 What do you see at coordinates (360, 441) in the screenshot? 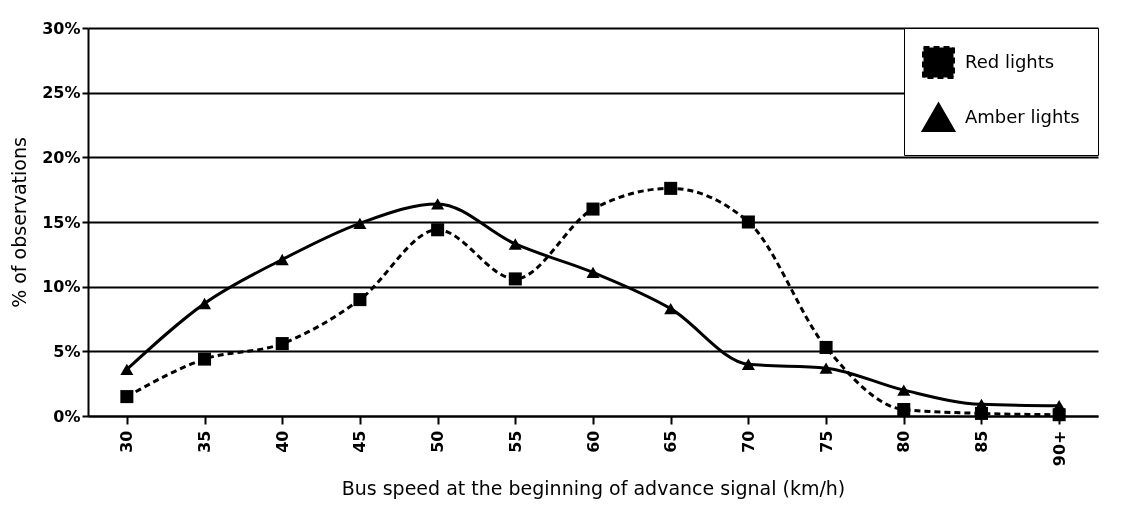
I see `x-tick-label: 45` at bounding box center [360, 441].